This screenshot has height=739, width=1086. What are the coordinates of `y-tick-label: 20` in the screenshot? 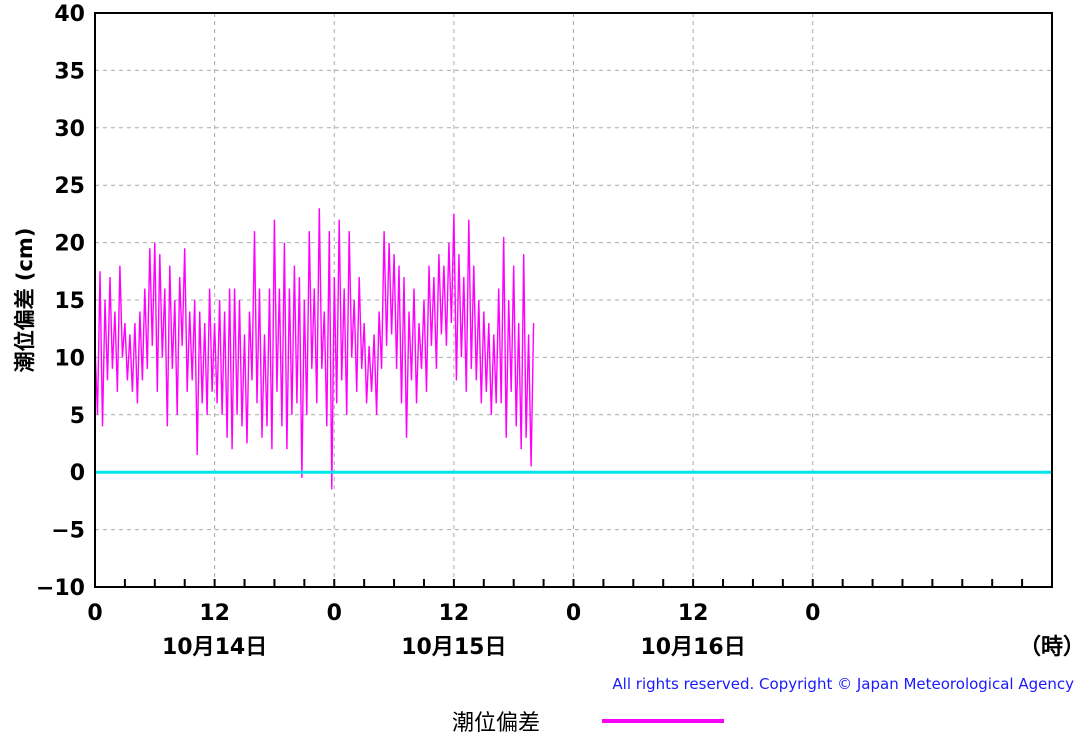 It's located at (69, 244).